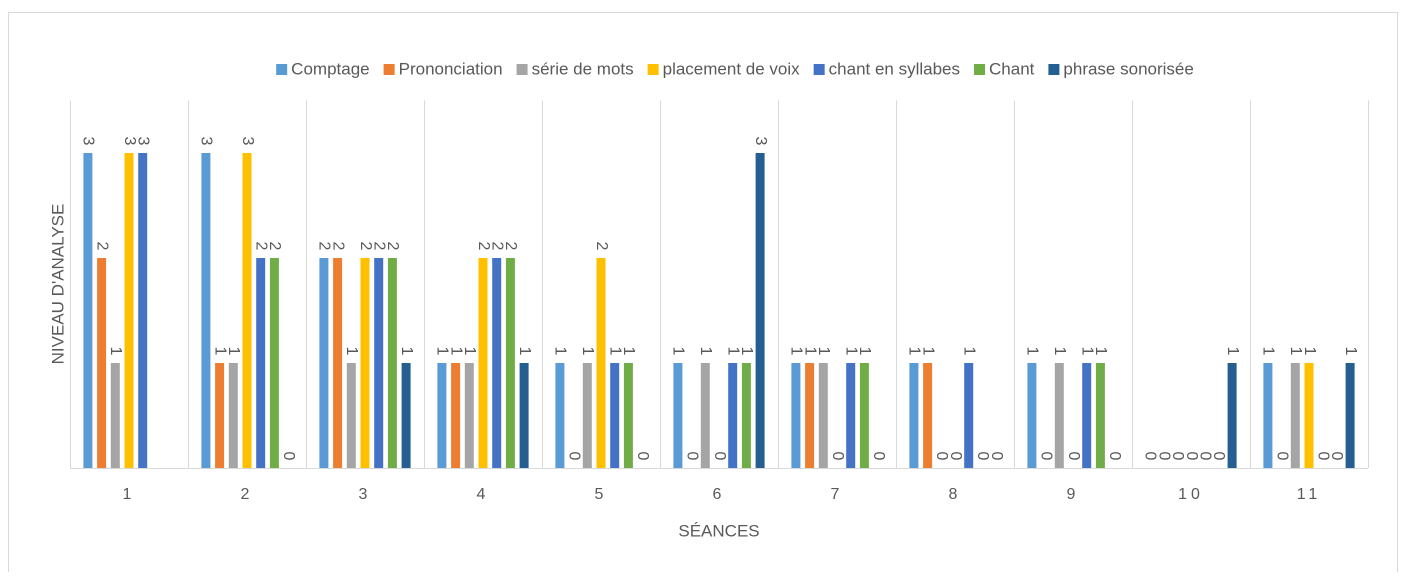 The height and width of the screenshot is (577, 1408). What do you see at coordinates (583, 68) in the screenshot?
I see `legend-label: série de mots` at bounding box center [583, 68].